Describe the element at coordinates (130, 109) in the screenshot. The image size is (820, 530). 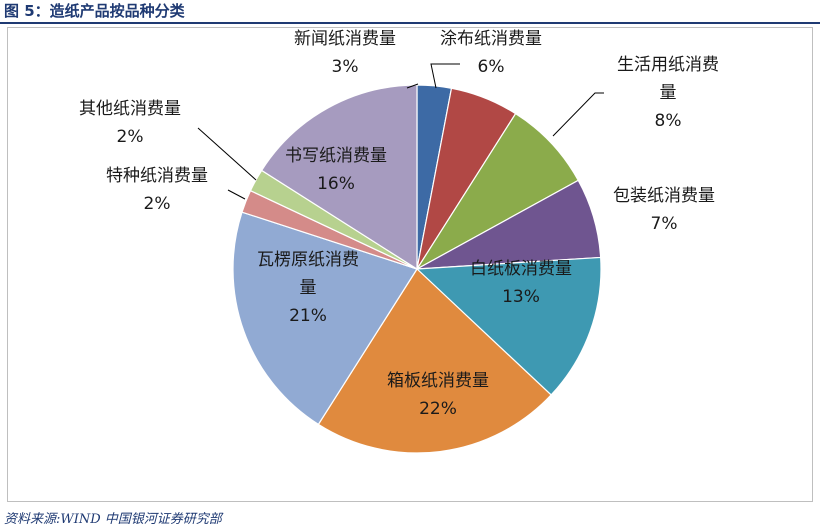
I see `slice-name-label: 其他纸消费量` at that location.